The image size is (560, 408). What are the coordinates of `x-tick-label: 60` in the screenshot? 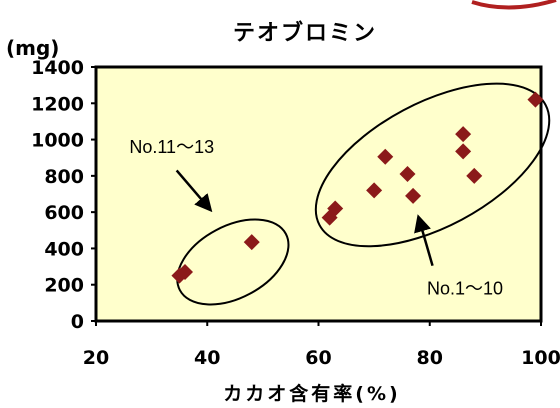 It's located at (318, 358).